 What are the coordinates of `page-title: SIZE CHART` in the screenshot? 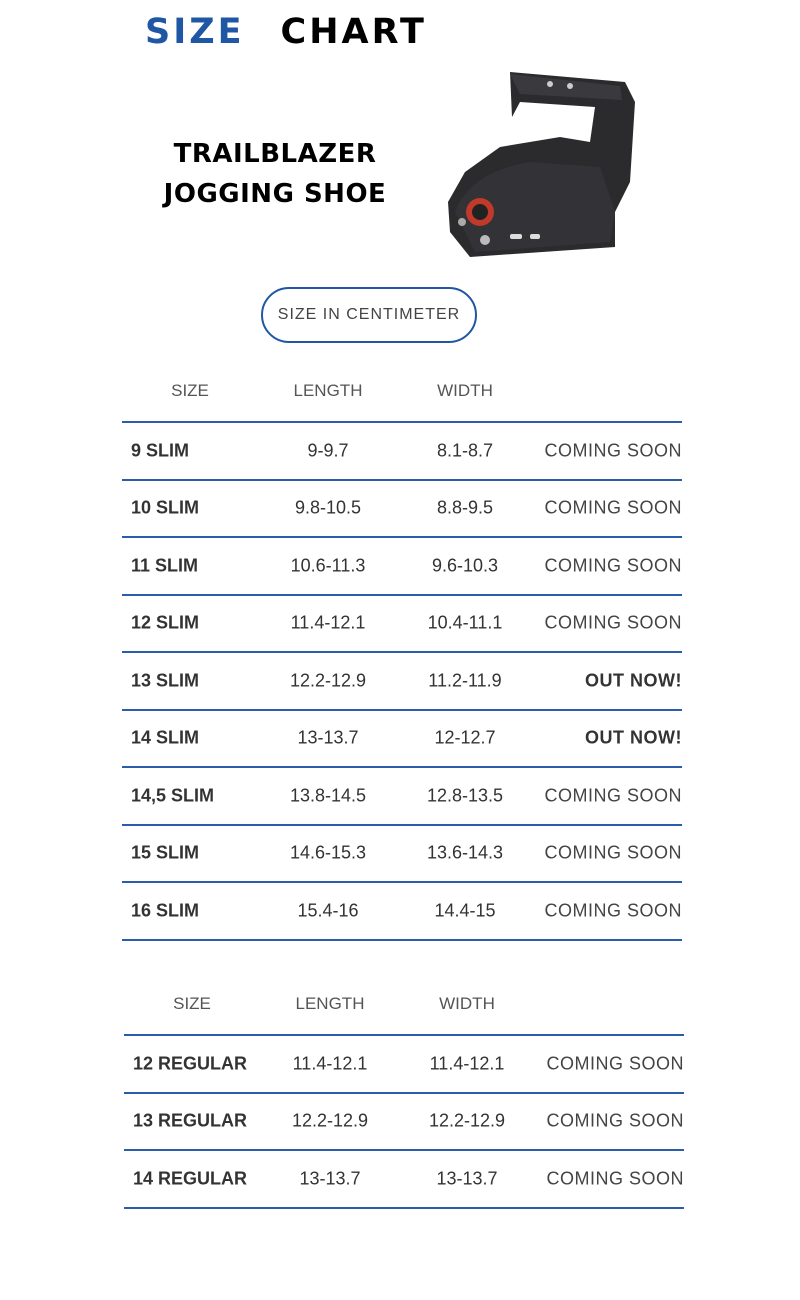 It's located at (286, 32).